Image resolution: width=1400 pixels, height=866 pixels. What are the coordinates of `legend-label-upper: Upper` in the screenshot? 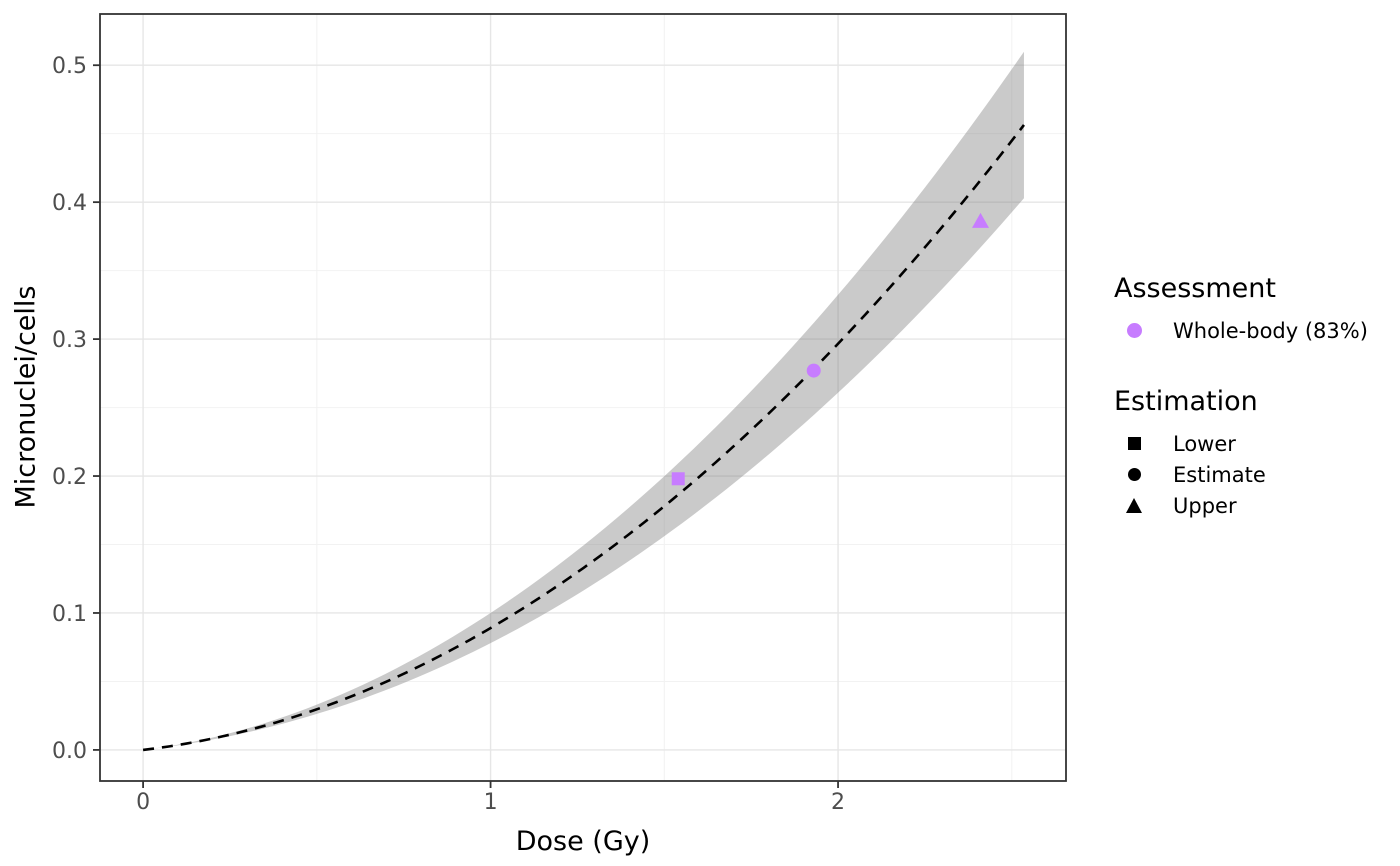 It's located at (1205, 505).